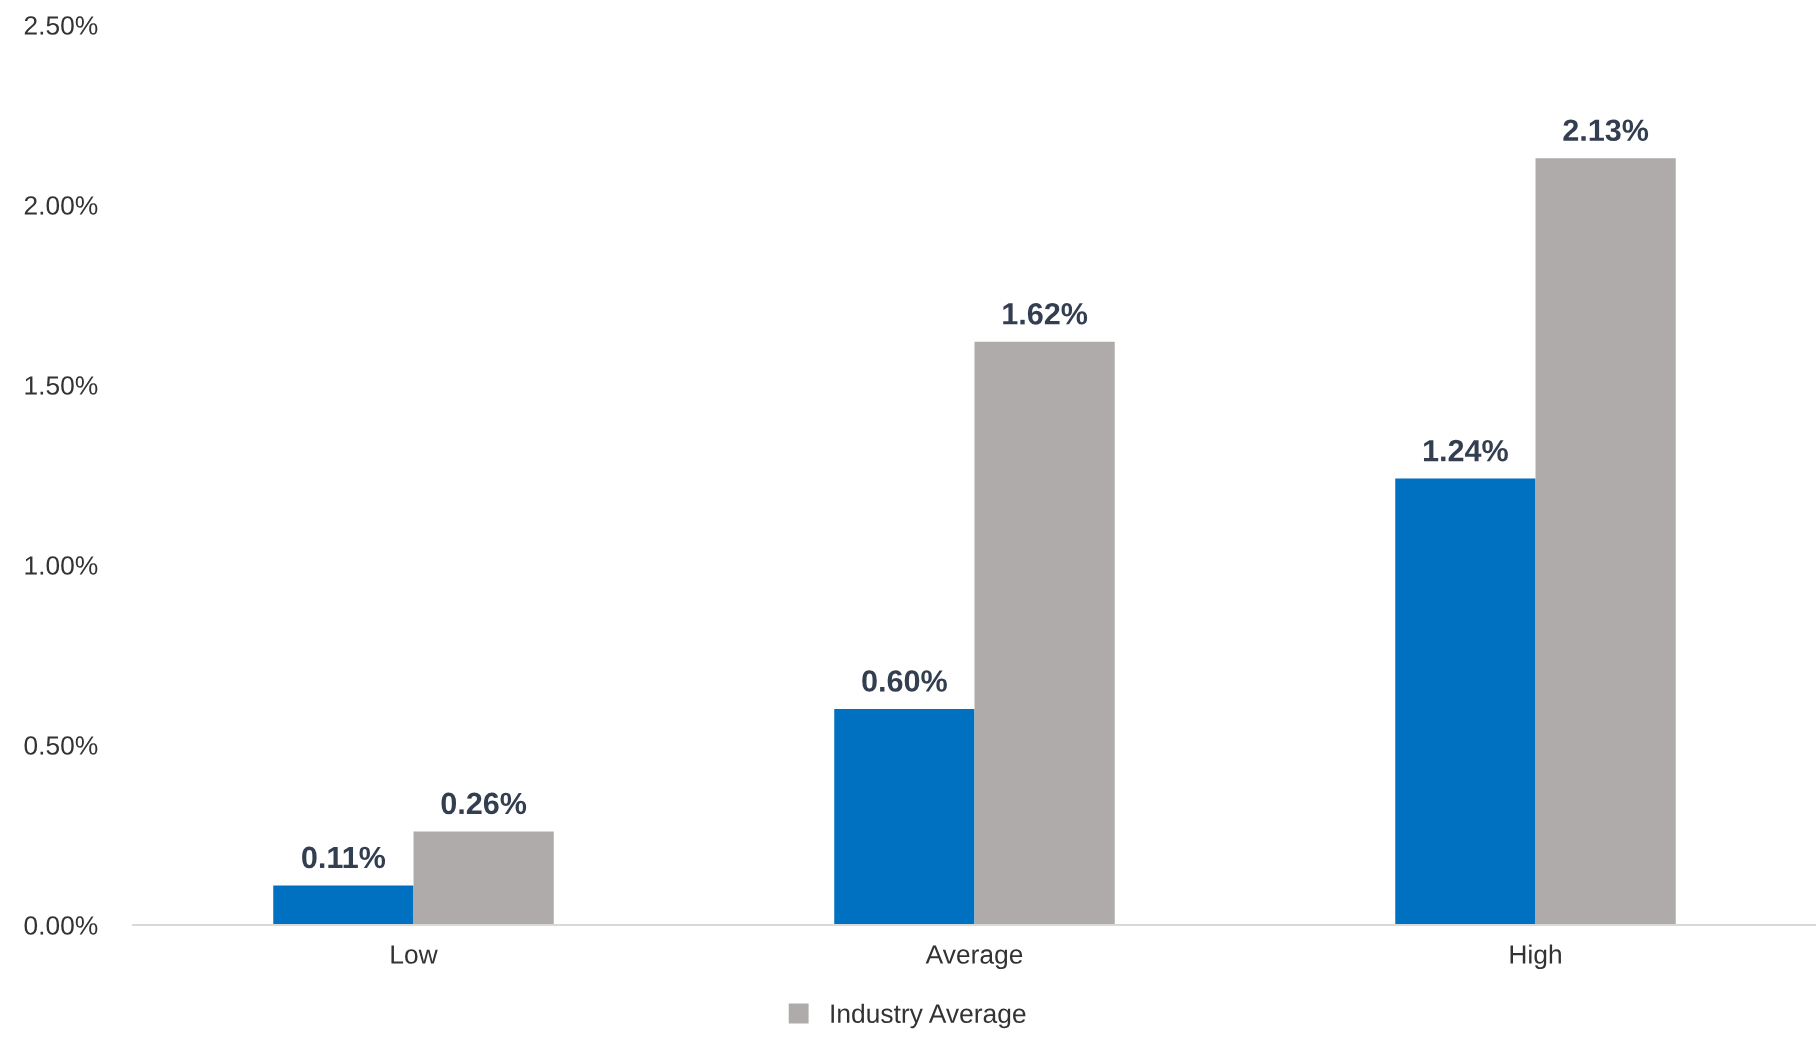 The height and width of the screenshot is (1052, 1816). I want to click on data-label: 2.13%, so click(1606, 130).